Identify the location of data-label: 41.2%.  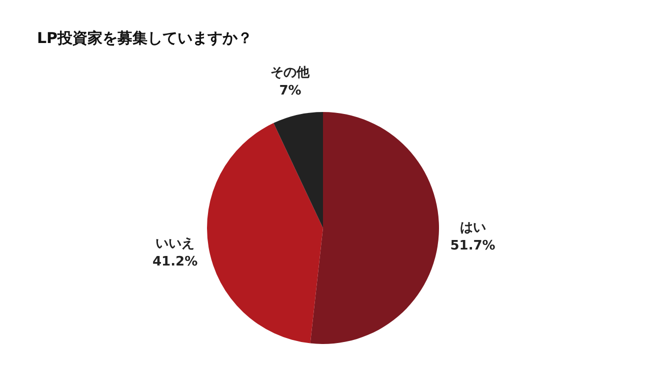
(175, 262).